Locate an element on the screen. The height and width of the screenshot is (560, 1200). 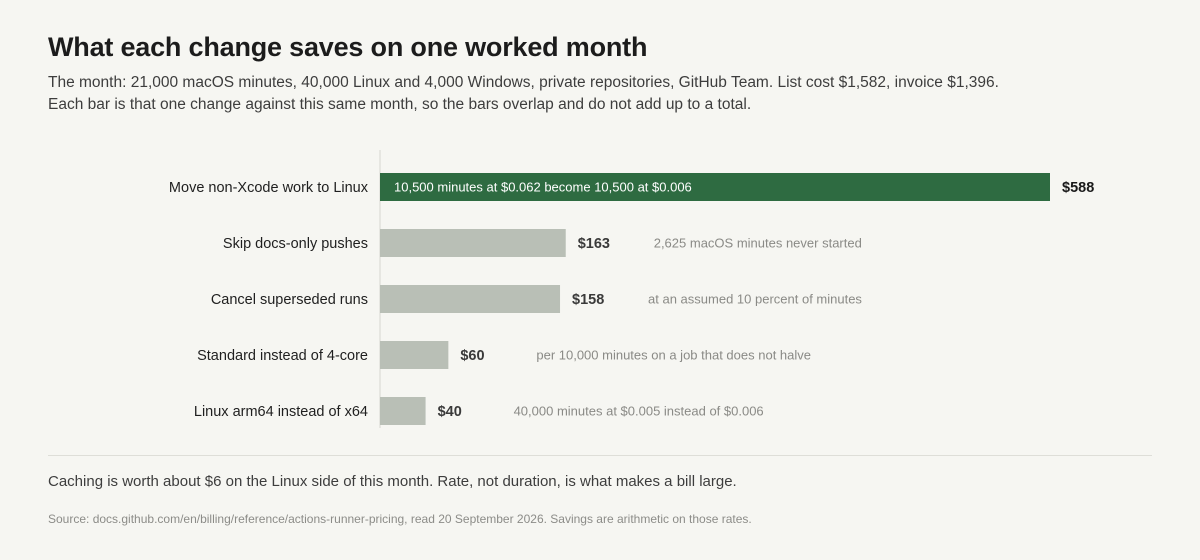
category-label: Standard instead of 4-core is located at coordinates (282, 356).